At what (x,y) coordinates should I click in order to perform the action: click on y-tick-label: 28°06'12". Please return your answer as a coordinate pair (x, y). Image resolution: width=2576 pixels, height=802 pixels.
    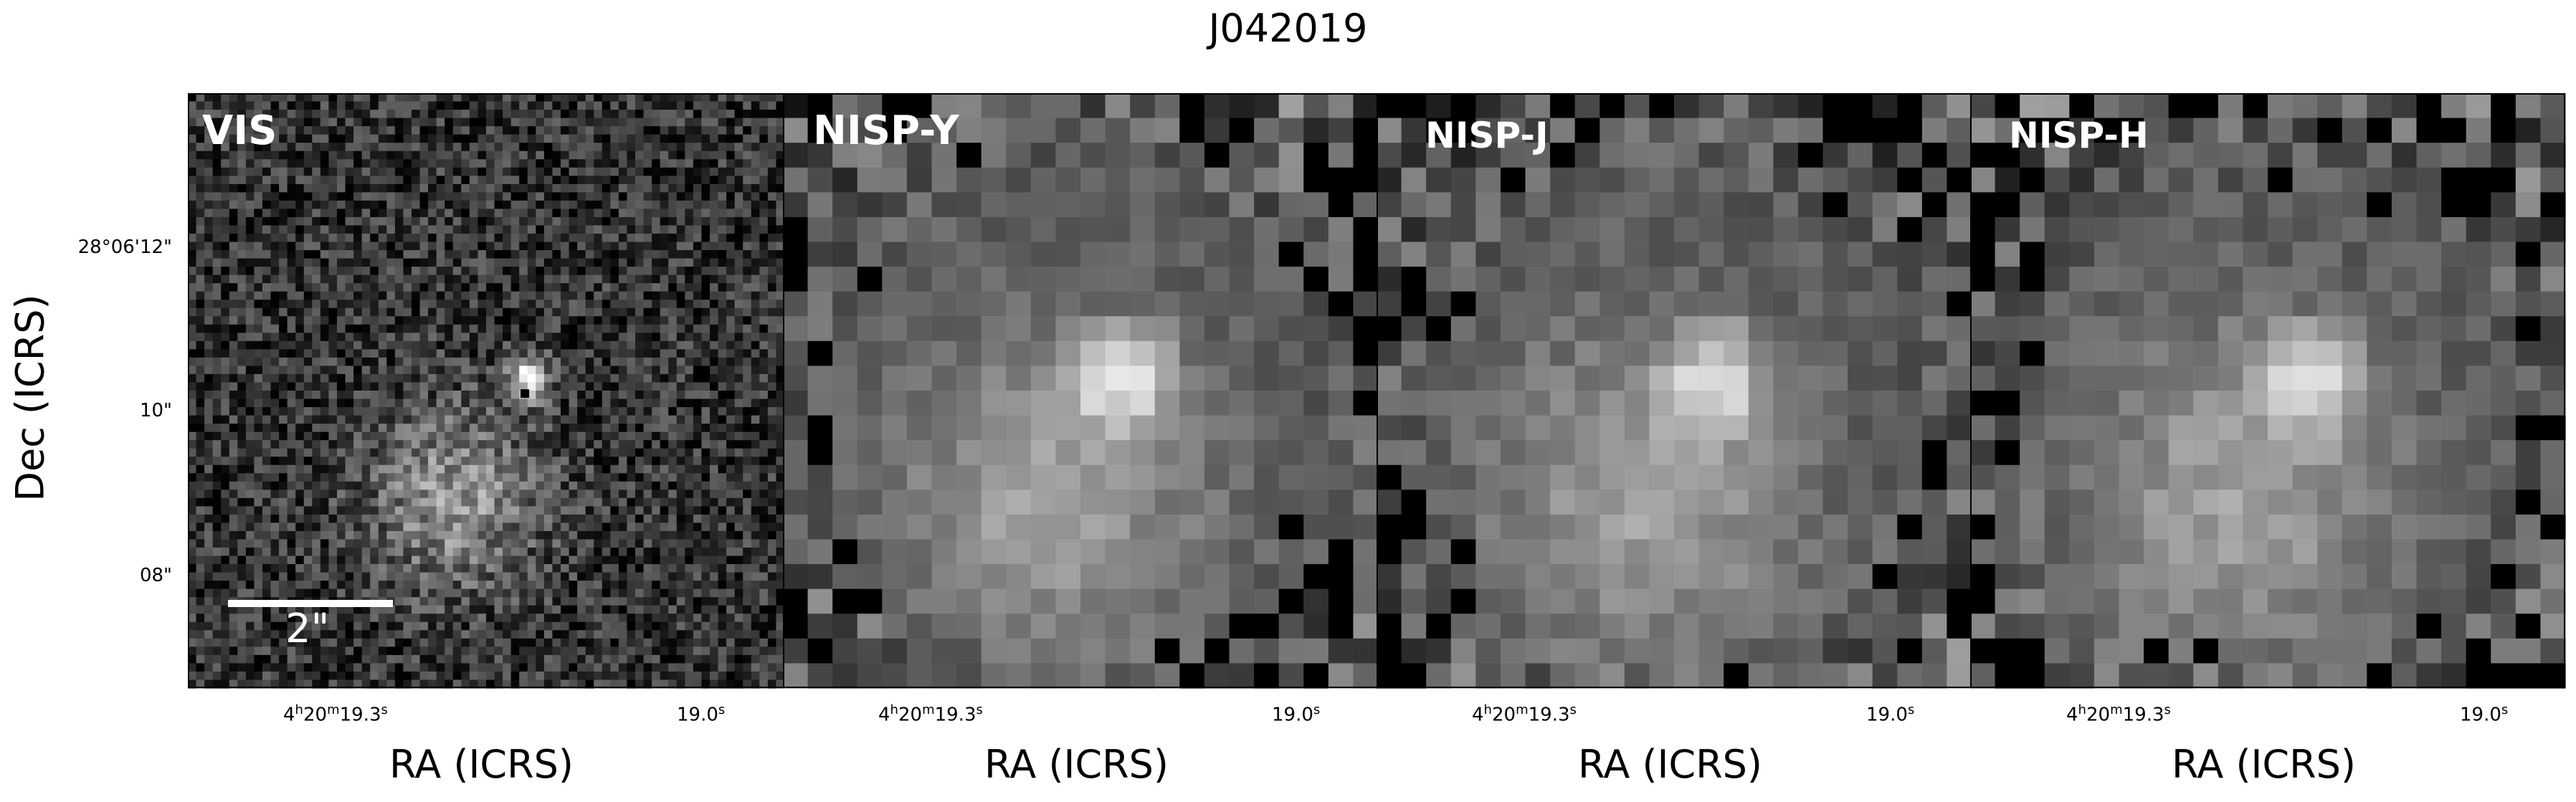
    Looking at the image, I should click on (124, 247).